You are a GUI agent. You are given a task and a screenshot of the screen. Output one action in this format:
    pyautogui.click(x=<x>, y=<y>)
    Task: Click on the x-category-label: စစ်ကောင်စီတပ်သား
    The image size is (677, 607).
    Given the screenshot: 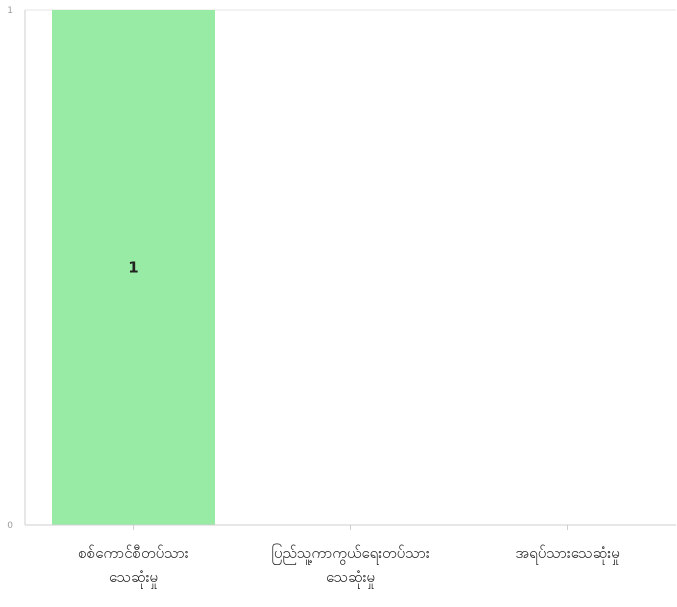 What is the action you would take?
    pyautogui.click(x=133, y=553)
    